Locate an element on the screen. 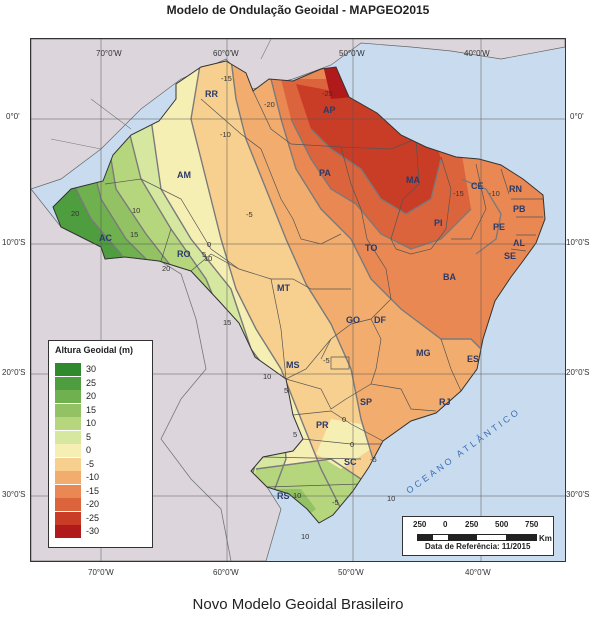 The width and height of the screenshot is (596, 618). state-label: RN is located at coordinates (515, 189).